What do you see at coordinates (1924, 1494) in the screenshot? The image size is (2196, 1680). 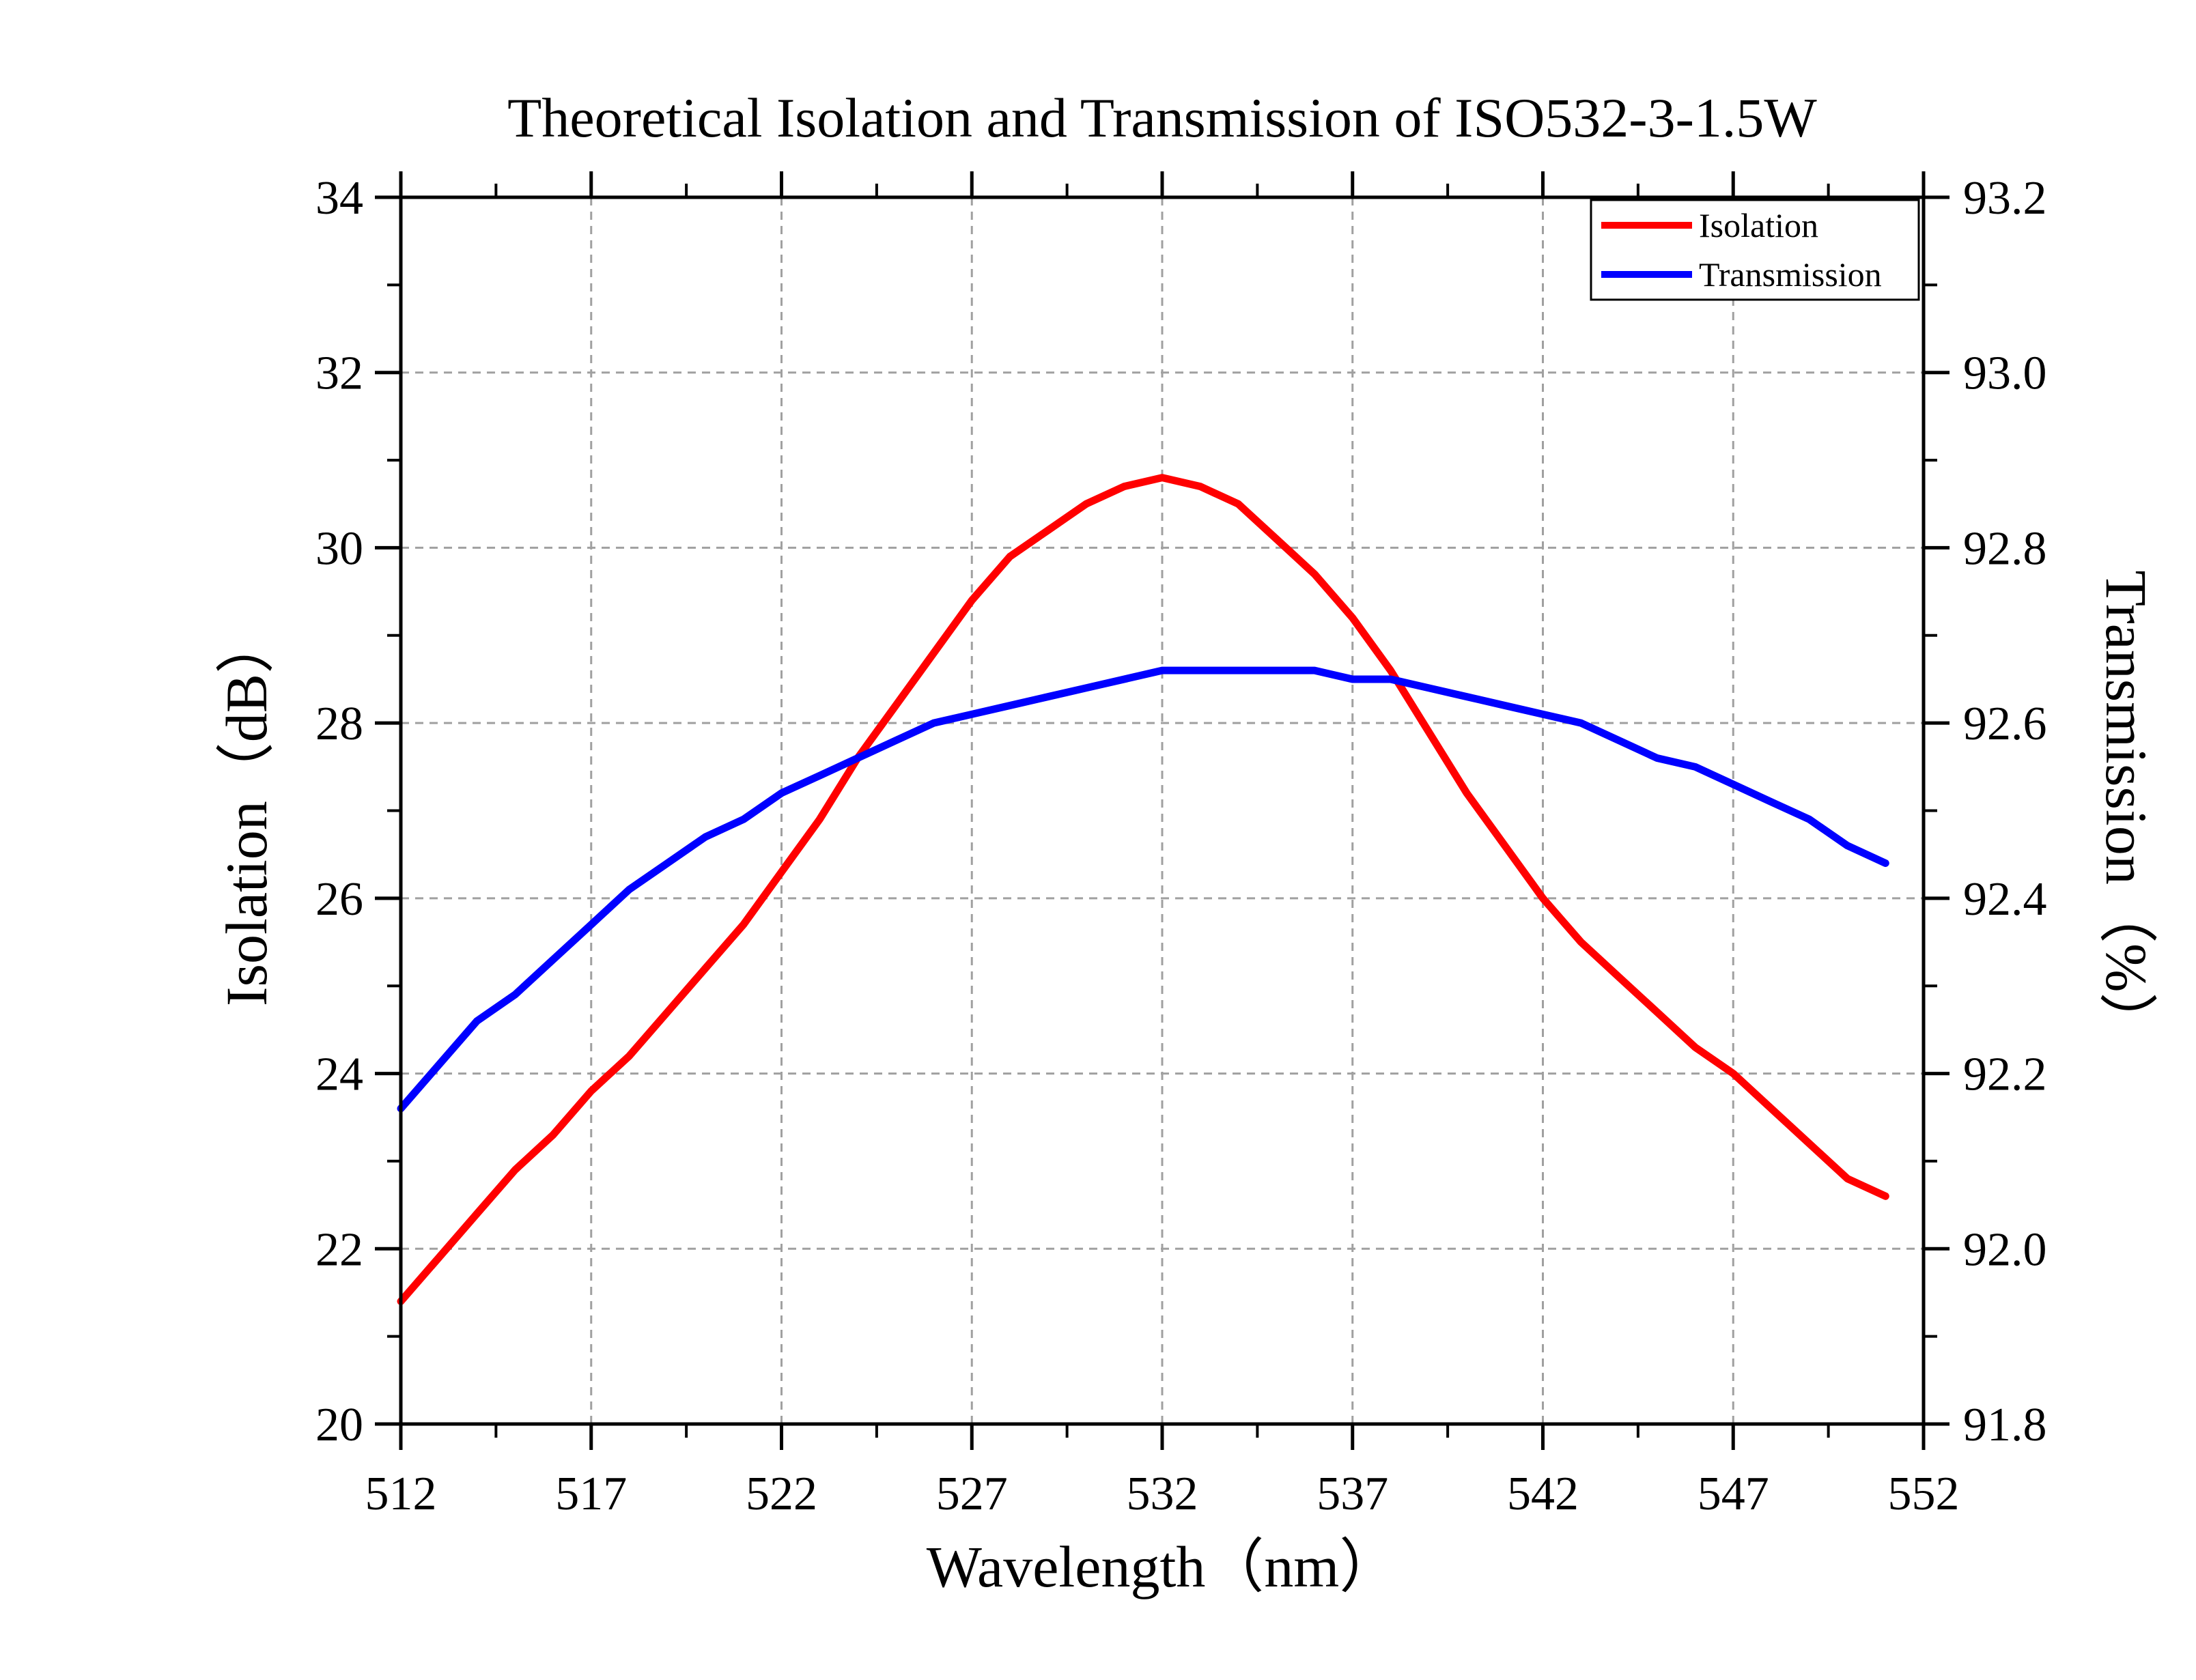 I see `x-tick-label: 552` at bounding box center [1924, 1494].